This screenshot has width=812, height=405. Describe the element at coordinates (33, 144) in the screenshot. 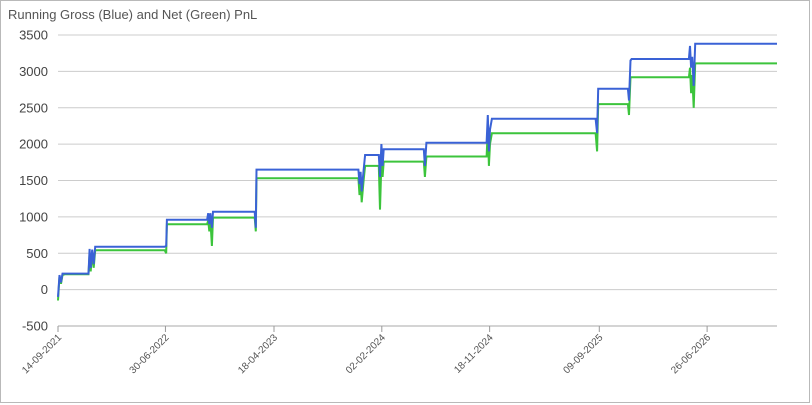

I see `y-tick-label: 2000` at that location.